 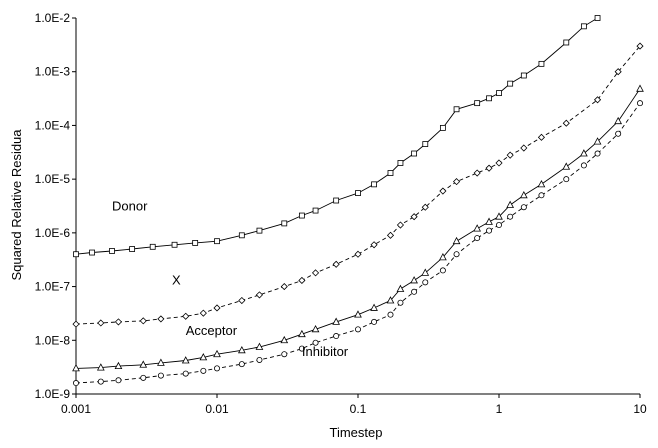 I want to click on series-label-donor: Donor, so click(x=130, y=206).